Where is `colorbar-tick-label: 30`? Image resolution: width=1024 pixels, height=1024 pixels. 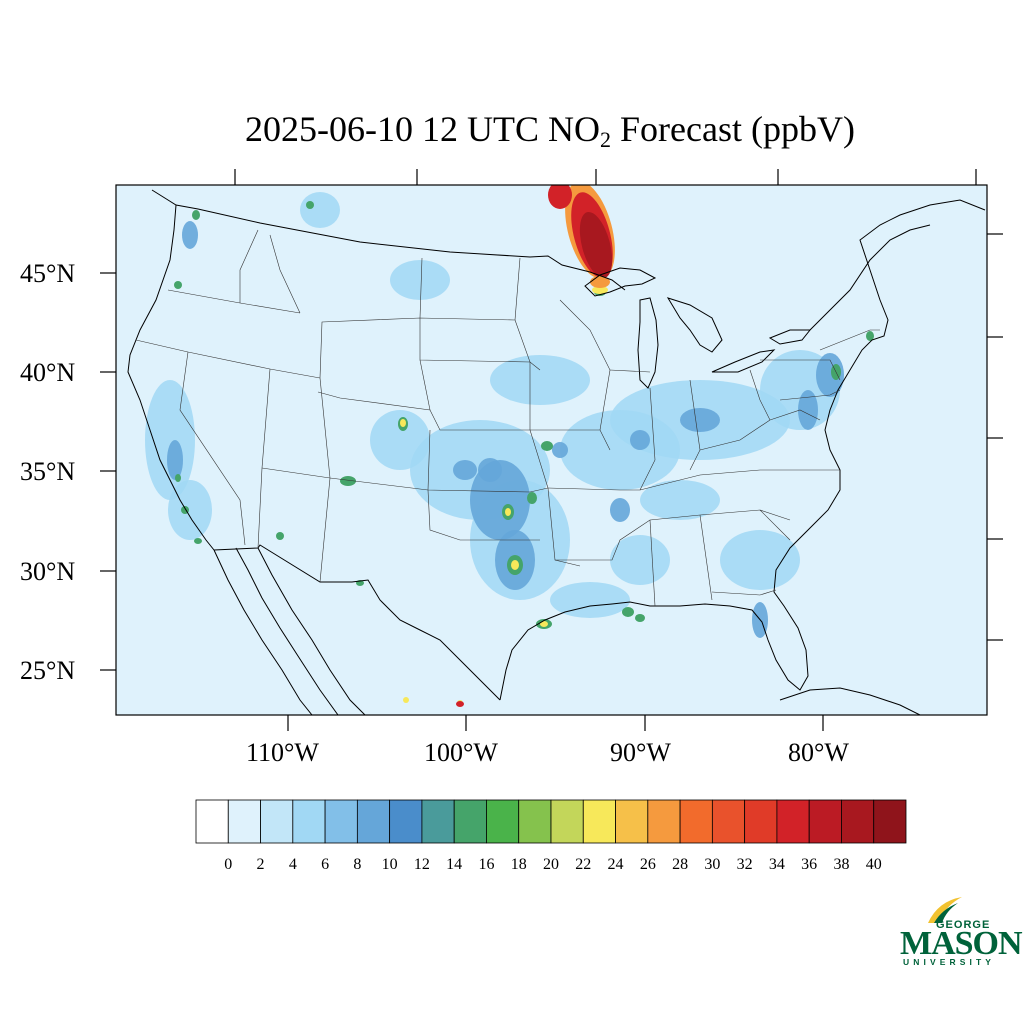
colorbar-tick-label: 30 is located at coordinates (712, 864).